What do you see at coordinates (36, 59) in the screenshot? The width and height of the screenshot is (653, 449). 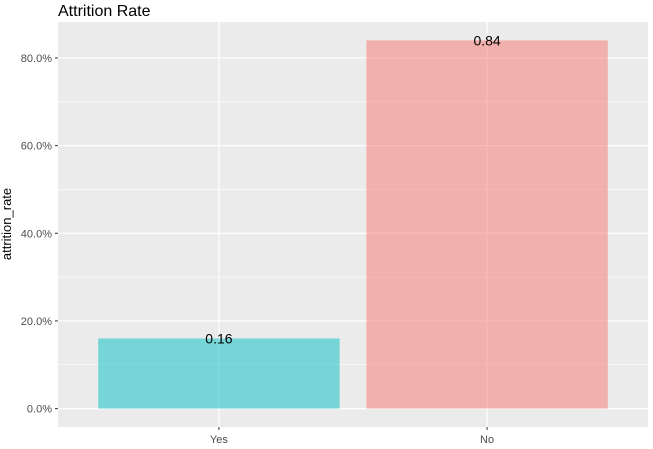 I see `y-tick-label: 80.0%` at bounding box center [36, 59].